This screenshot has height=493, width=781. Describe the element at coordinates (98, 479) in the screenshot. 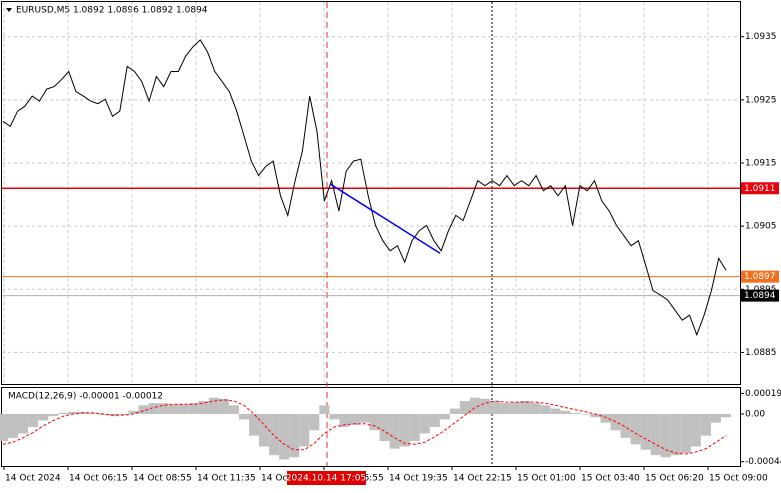

I see `x-tick-label: 14 Oct 06:15` at that location.